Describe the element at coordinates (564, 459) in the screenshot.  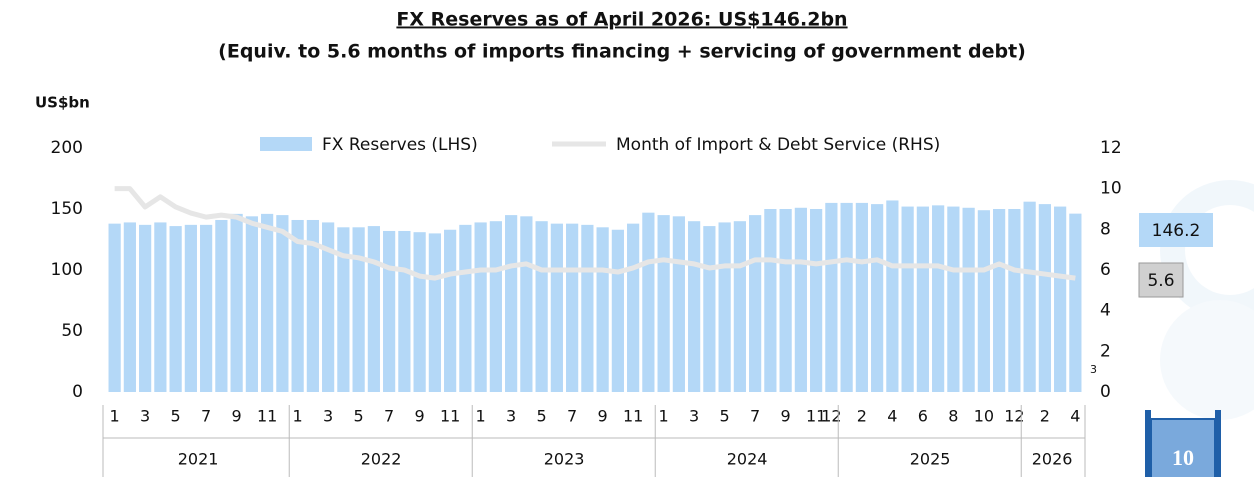
I see `year-label: 2023` at that location.